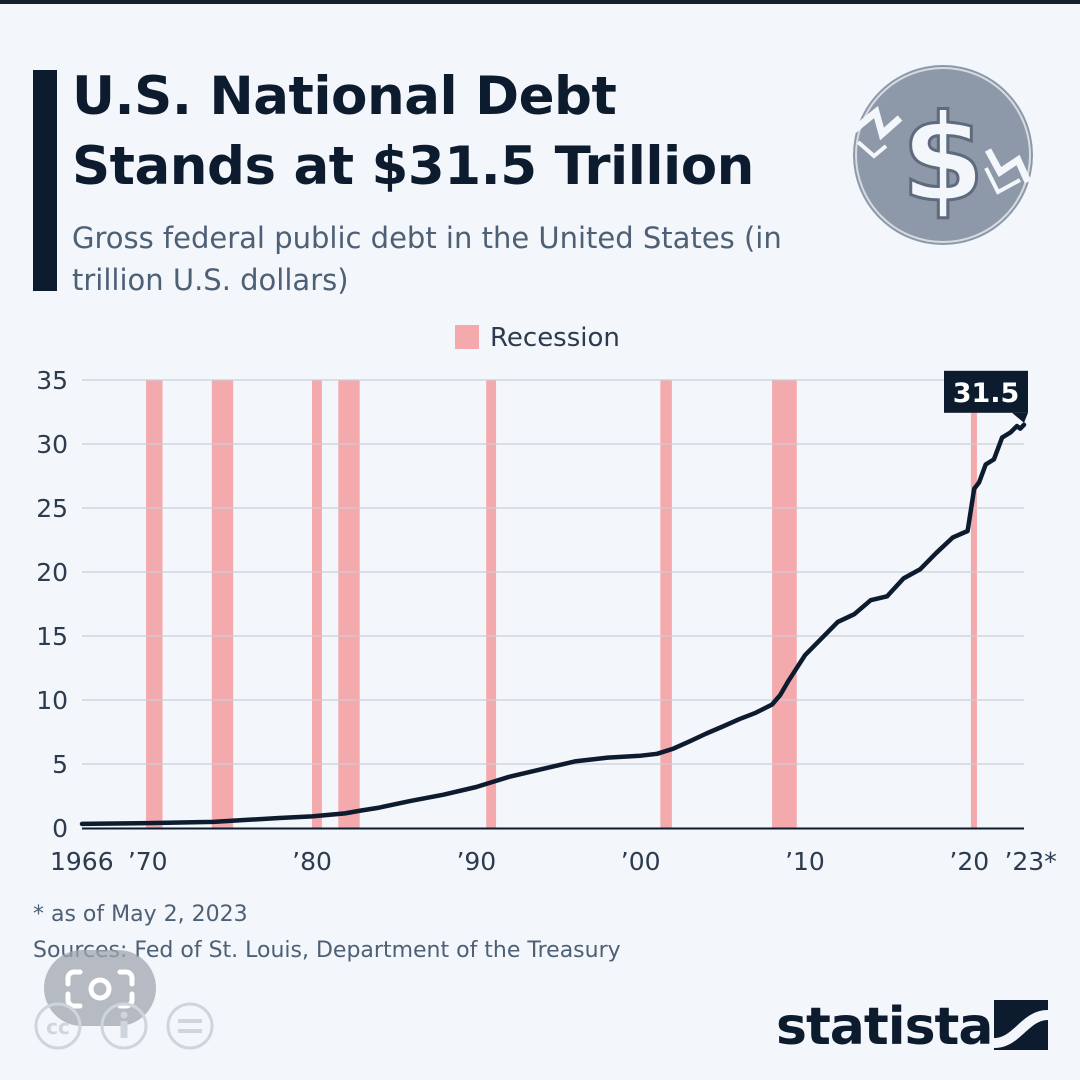 The image size is (1080, 1080). What do you see at coordinates (1030, 861) in the screenshot?
I see `x-tick-label: ’23*` at bounding box center [1030, 861].